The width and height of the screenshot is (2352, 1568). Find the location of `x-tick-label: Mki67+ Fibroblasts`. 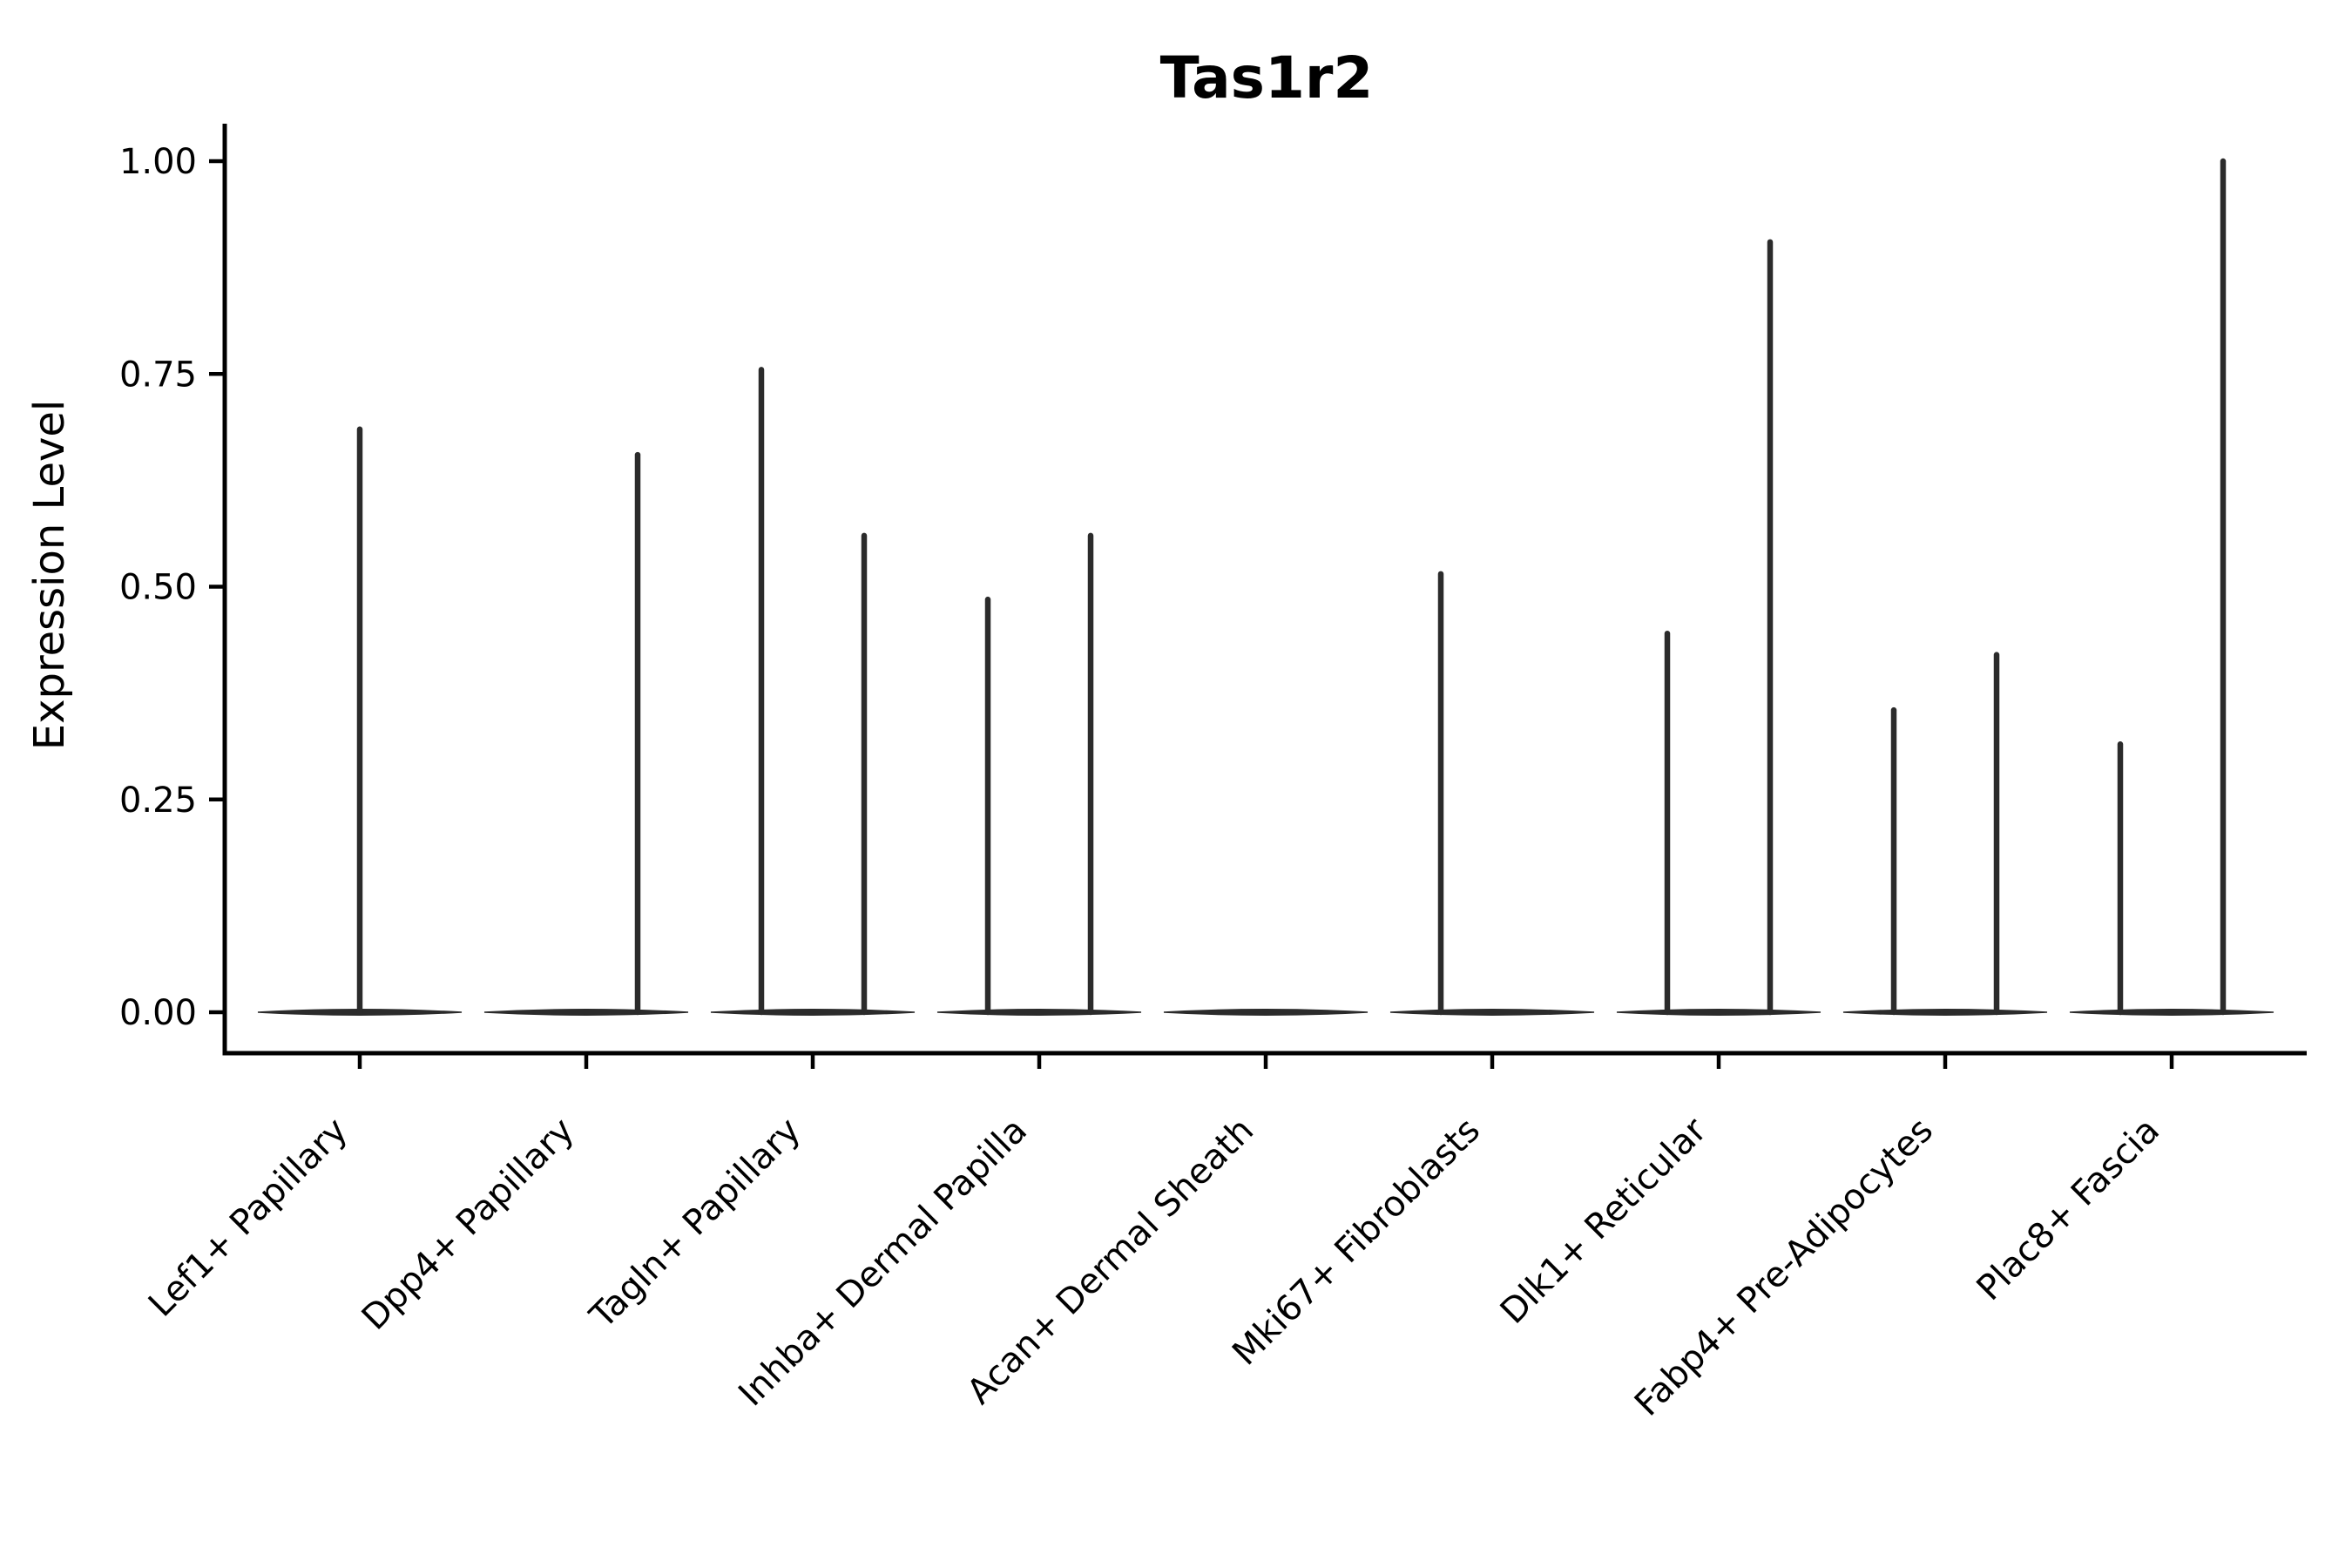

x-tick-label: Mki67+ Fibroblasts is located at coordinates (1356, 1242).